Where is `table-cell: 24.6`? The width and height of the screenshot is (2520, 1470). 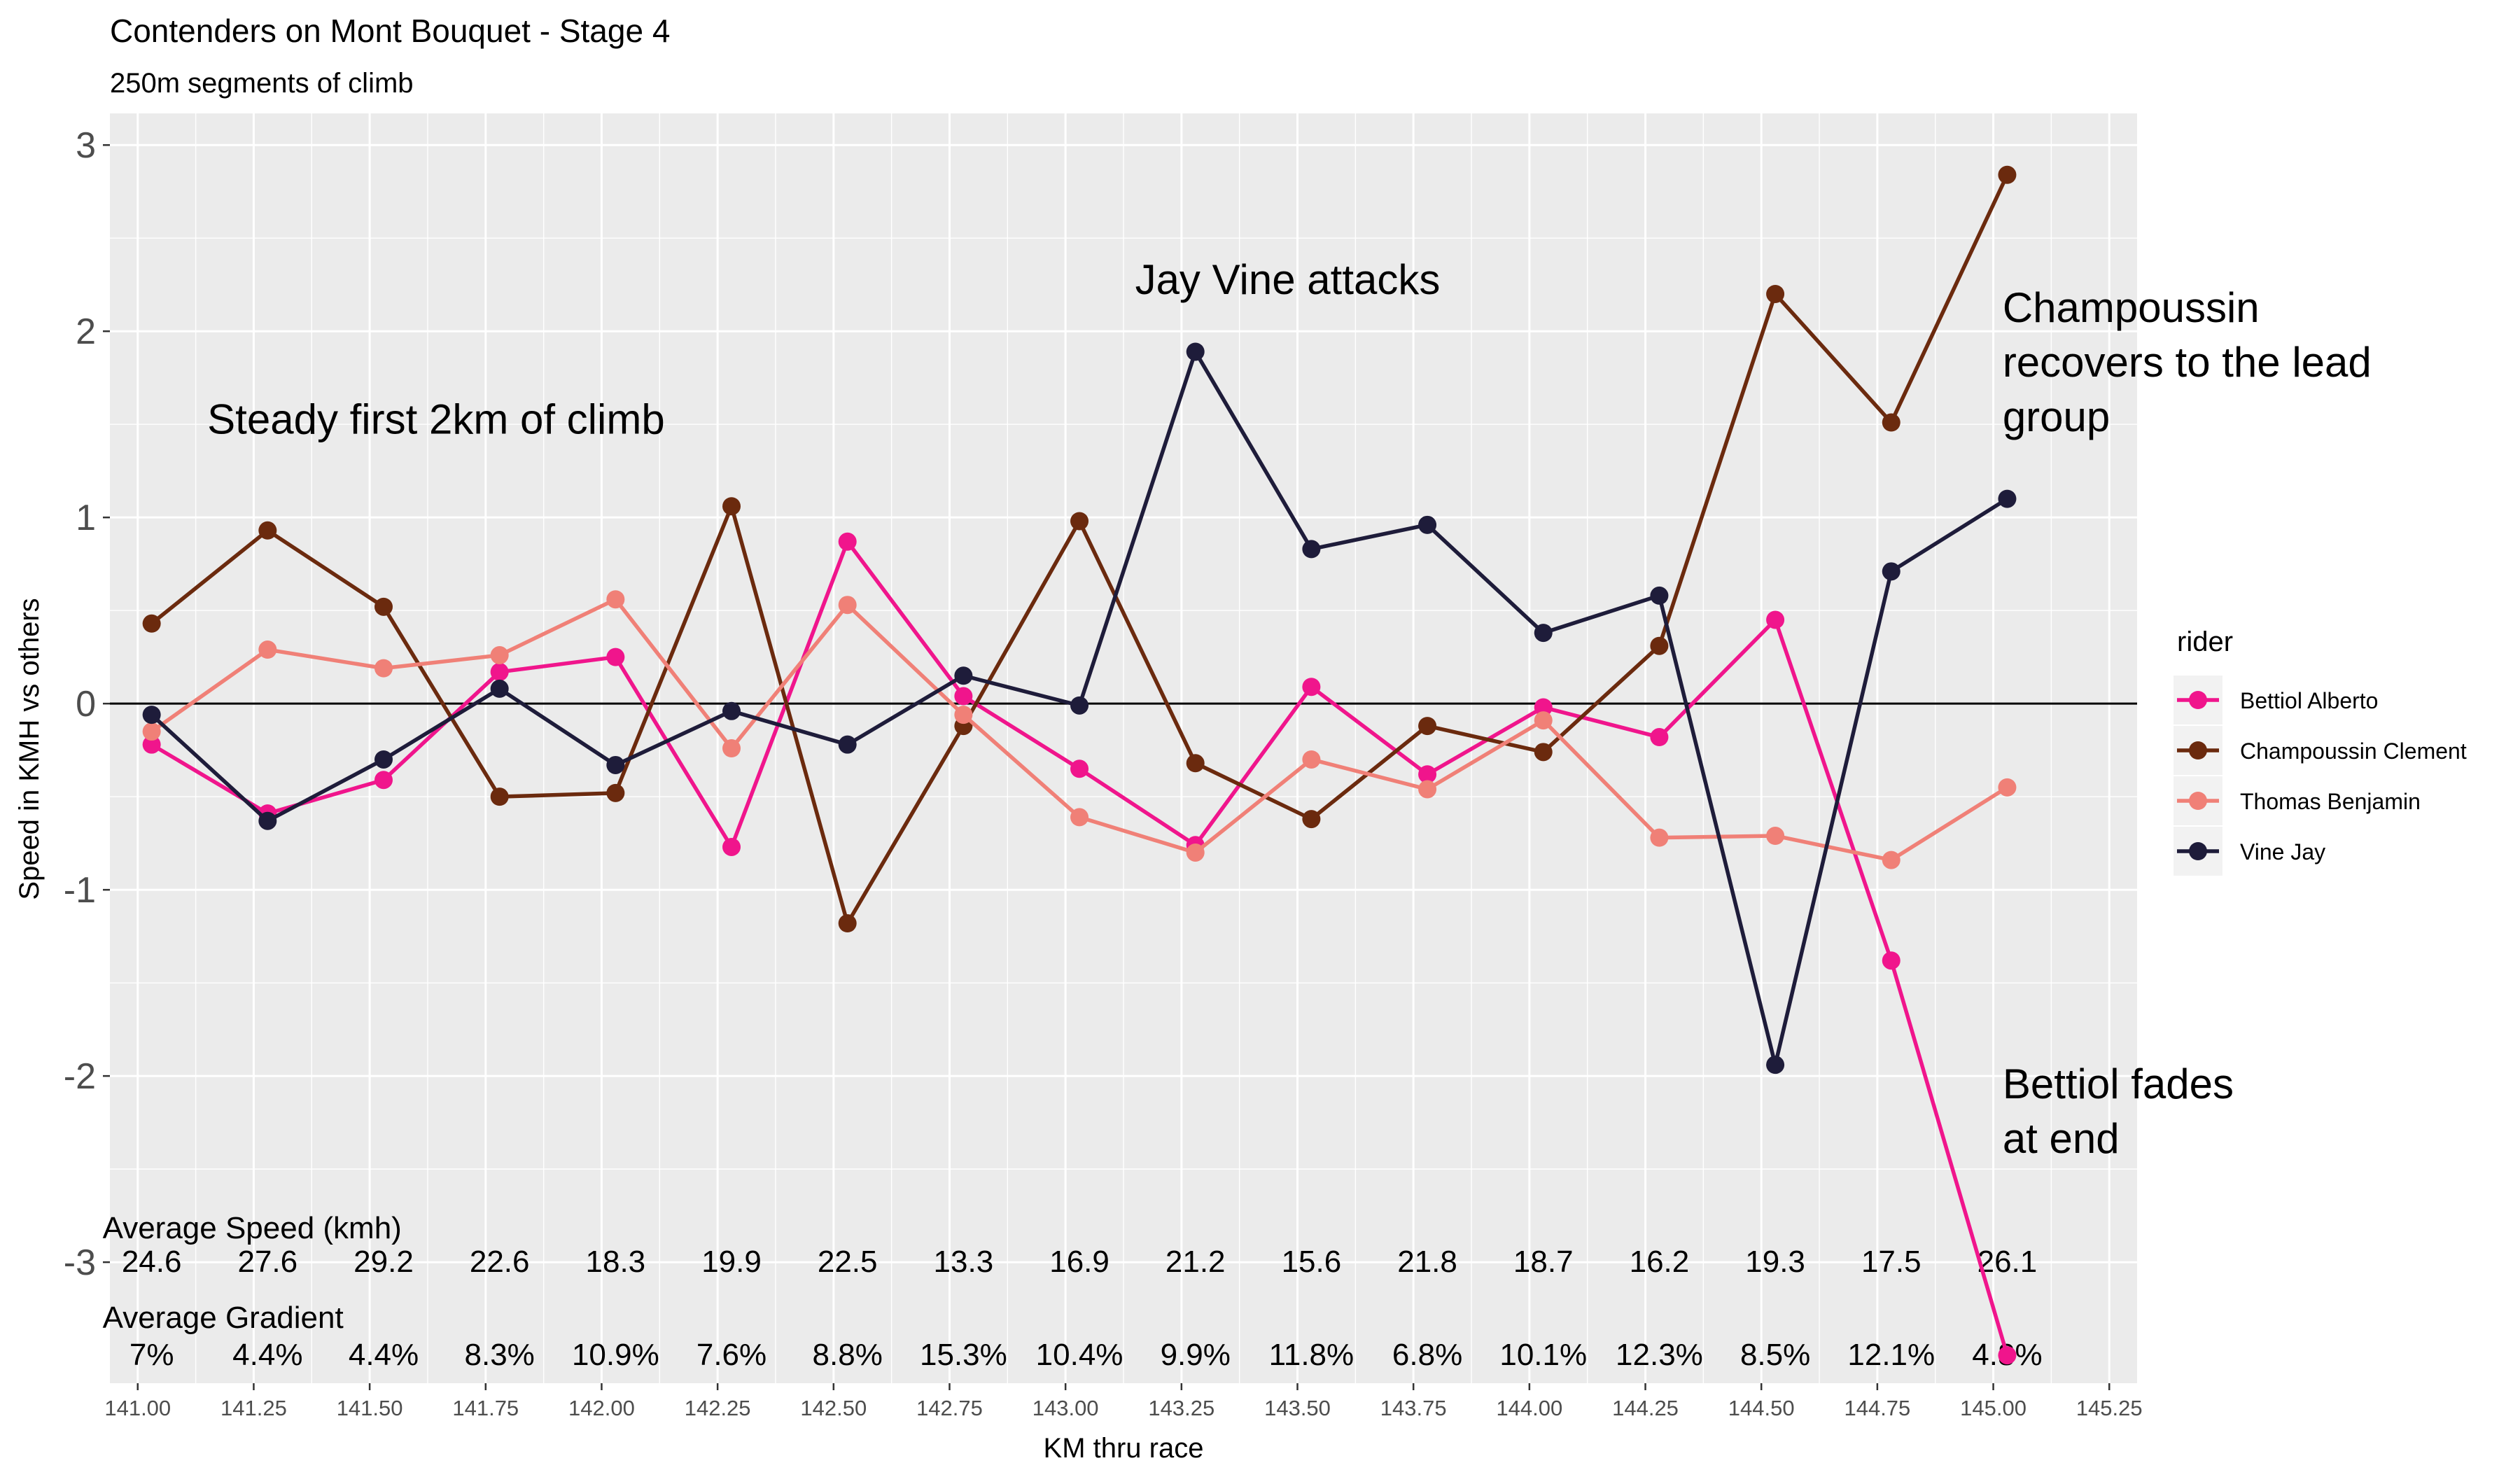 table-cell: 24.6 is located at coordinates (152, 1262).